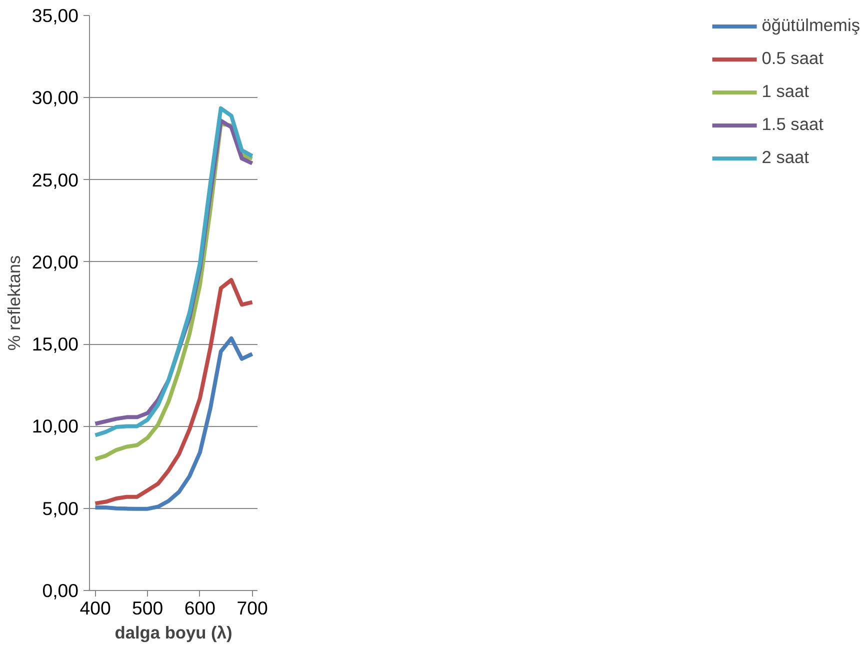  What do you see at coordinates (55, 426) in the screenshot?
I see `y-tick-label: 10,00` at bounding box center [55, 426].